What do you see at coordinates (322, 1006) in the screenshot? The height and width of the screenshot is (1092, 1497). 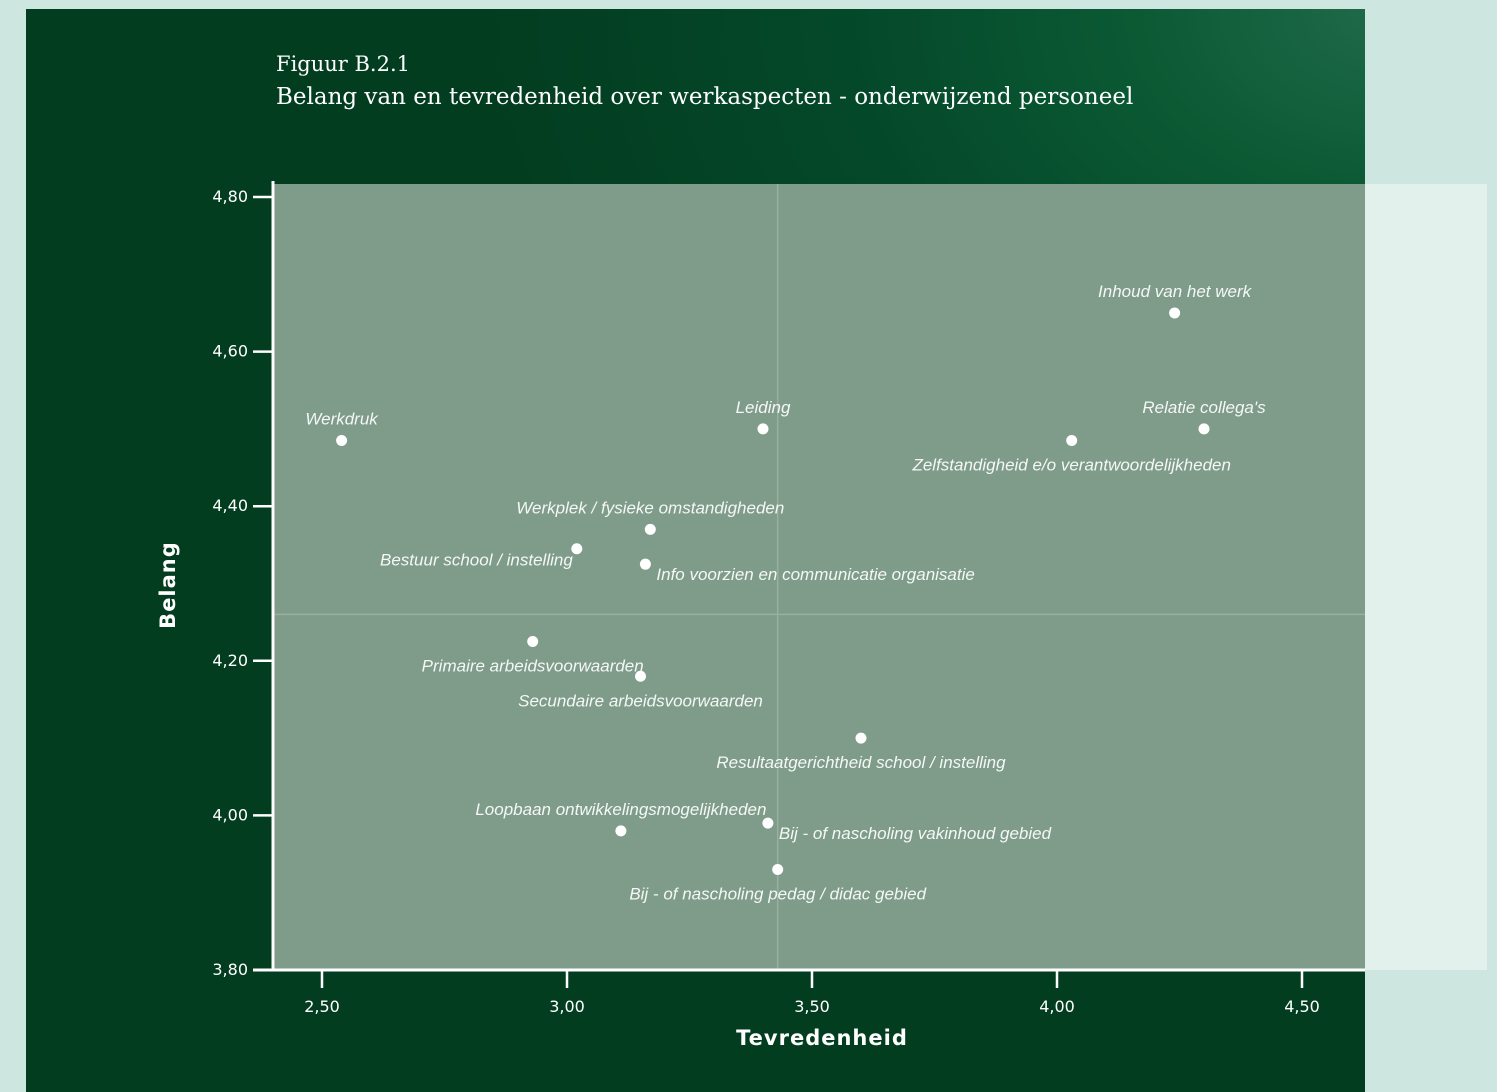 I see `x-tick-label: 2,50` at bounding box center [322, 1006].